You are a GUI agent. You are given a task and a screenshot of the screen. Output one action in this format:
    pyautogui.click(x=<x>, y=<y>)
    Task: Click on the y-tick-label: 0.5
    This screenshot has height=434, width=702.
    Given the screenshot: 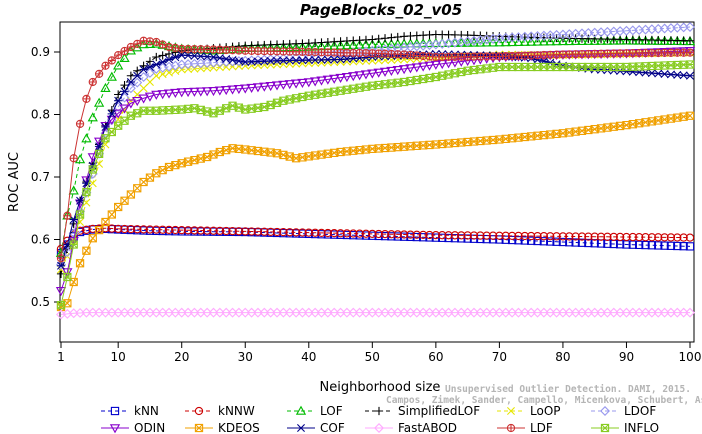 What is the action you would take?
    pyautogui.click(x=40, y=302)
    